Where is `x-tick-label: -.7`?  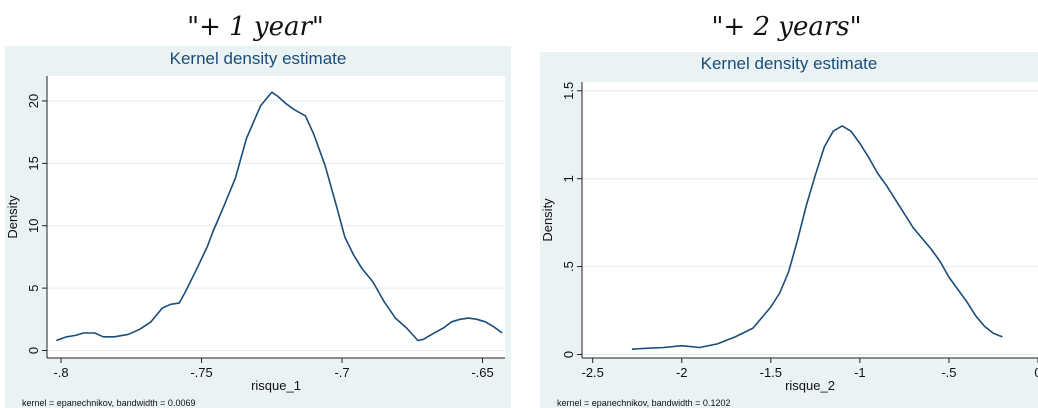 x-tick-label: -.7 is located at coordinates (341, 372).